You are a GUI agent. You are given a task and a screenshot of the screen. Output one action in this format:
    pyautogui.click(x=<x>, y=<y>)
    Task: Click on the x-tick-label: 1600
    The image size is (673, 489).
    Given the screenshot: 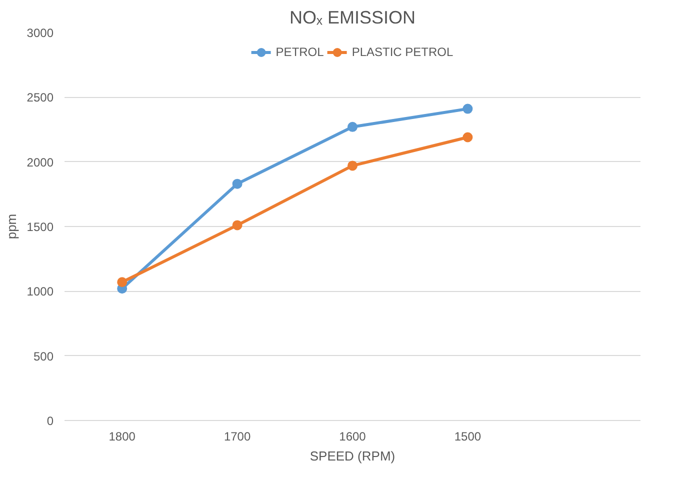 What is the action you would take?
    pyautogui.click(x=352, y=437)
    